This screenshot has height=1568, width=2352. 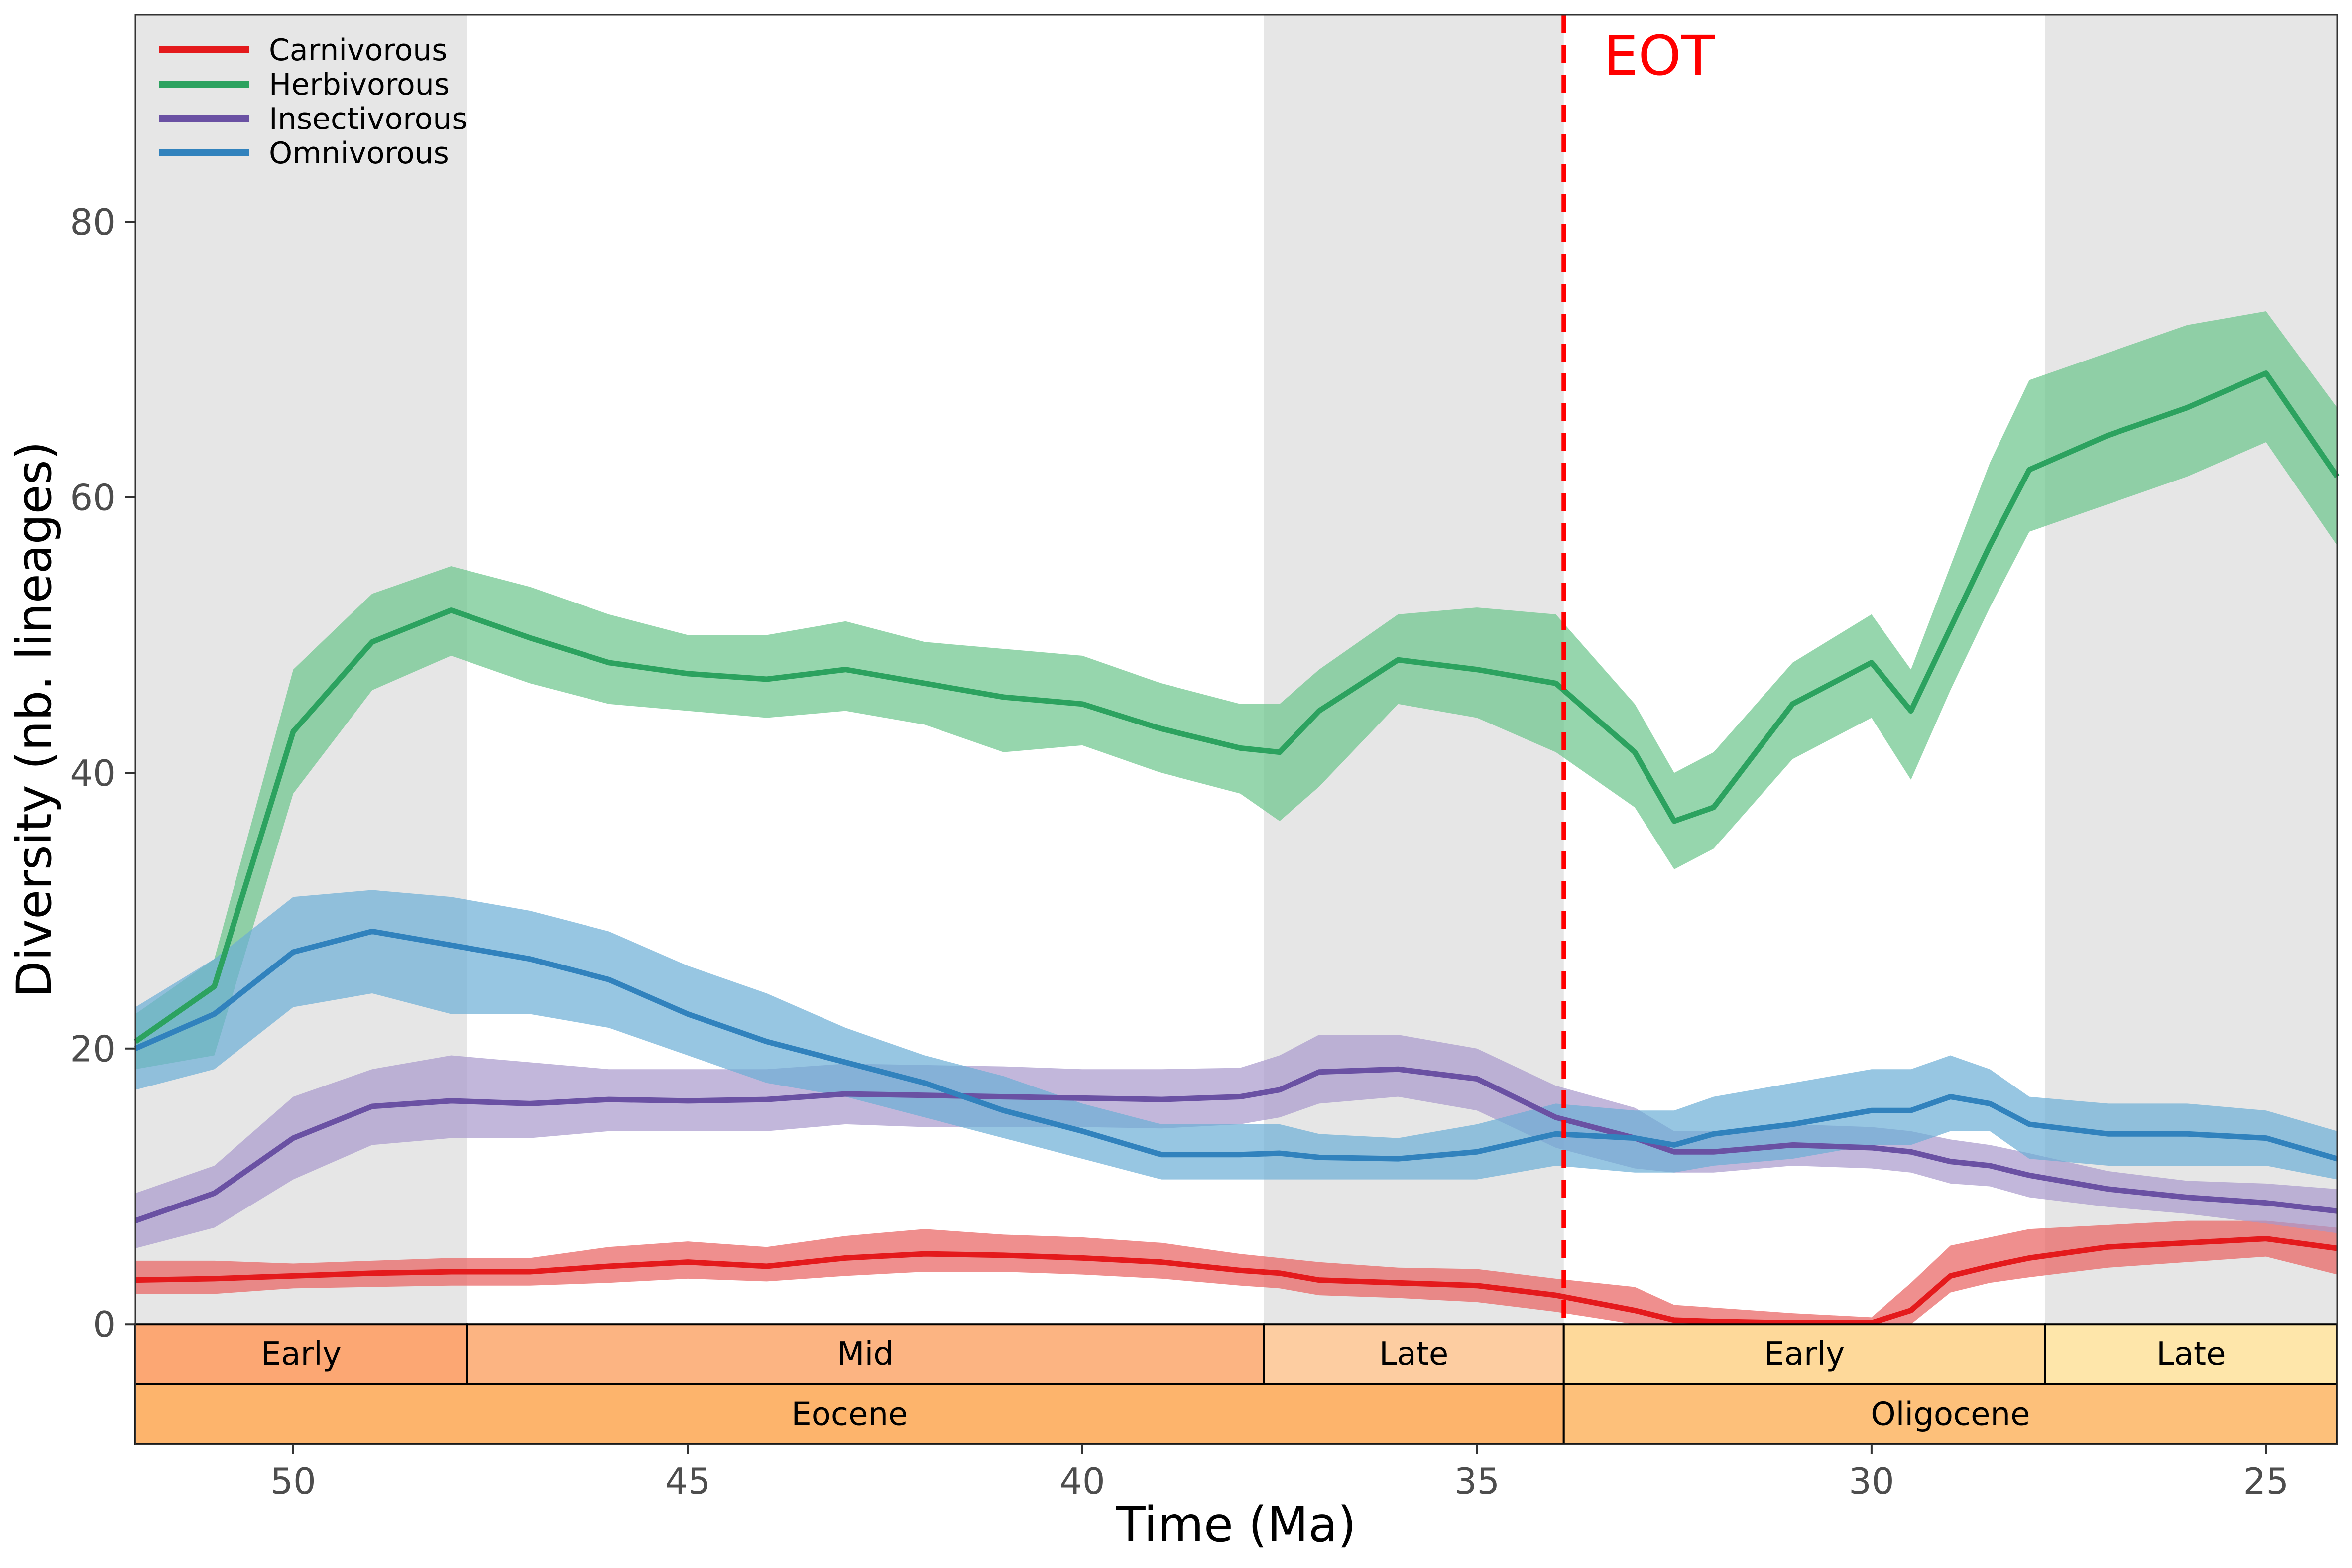 I want to click on age-label-4: Late, so click(x=2191, y=1354).